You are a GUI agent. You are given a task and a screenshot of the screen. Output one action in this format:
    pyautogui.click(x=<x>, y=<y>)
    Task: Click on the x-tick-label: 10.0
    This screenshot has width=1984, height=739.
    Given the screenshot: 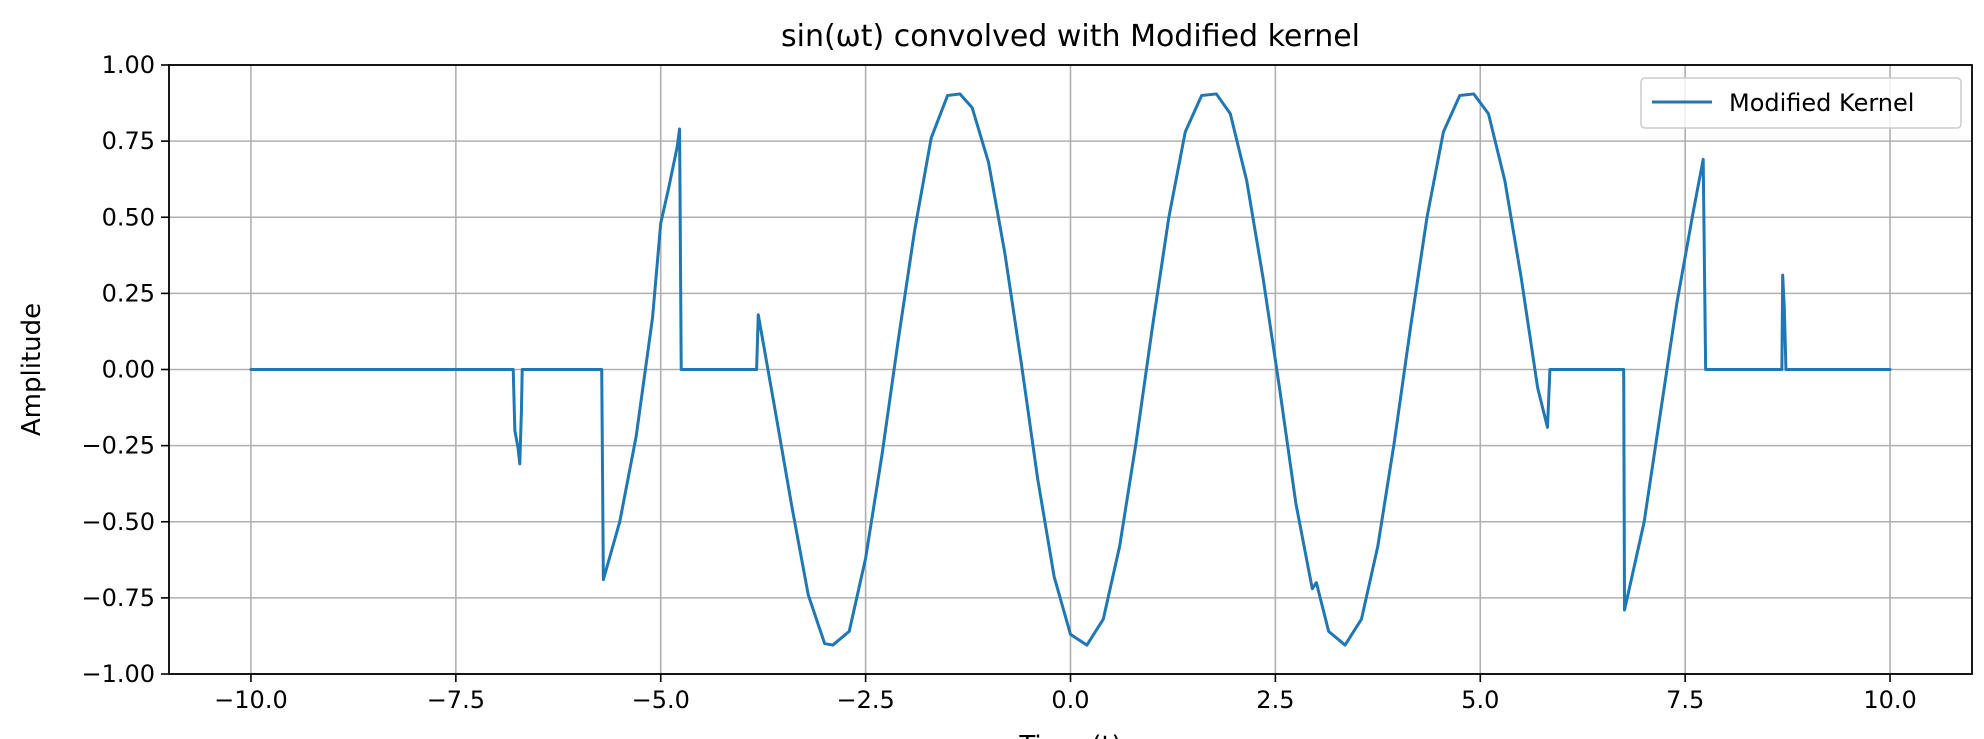 What is the action you would take?
    pyautogui.click(x=1889, y=700)
    